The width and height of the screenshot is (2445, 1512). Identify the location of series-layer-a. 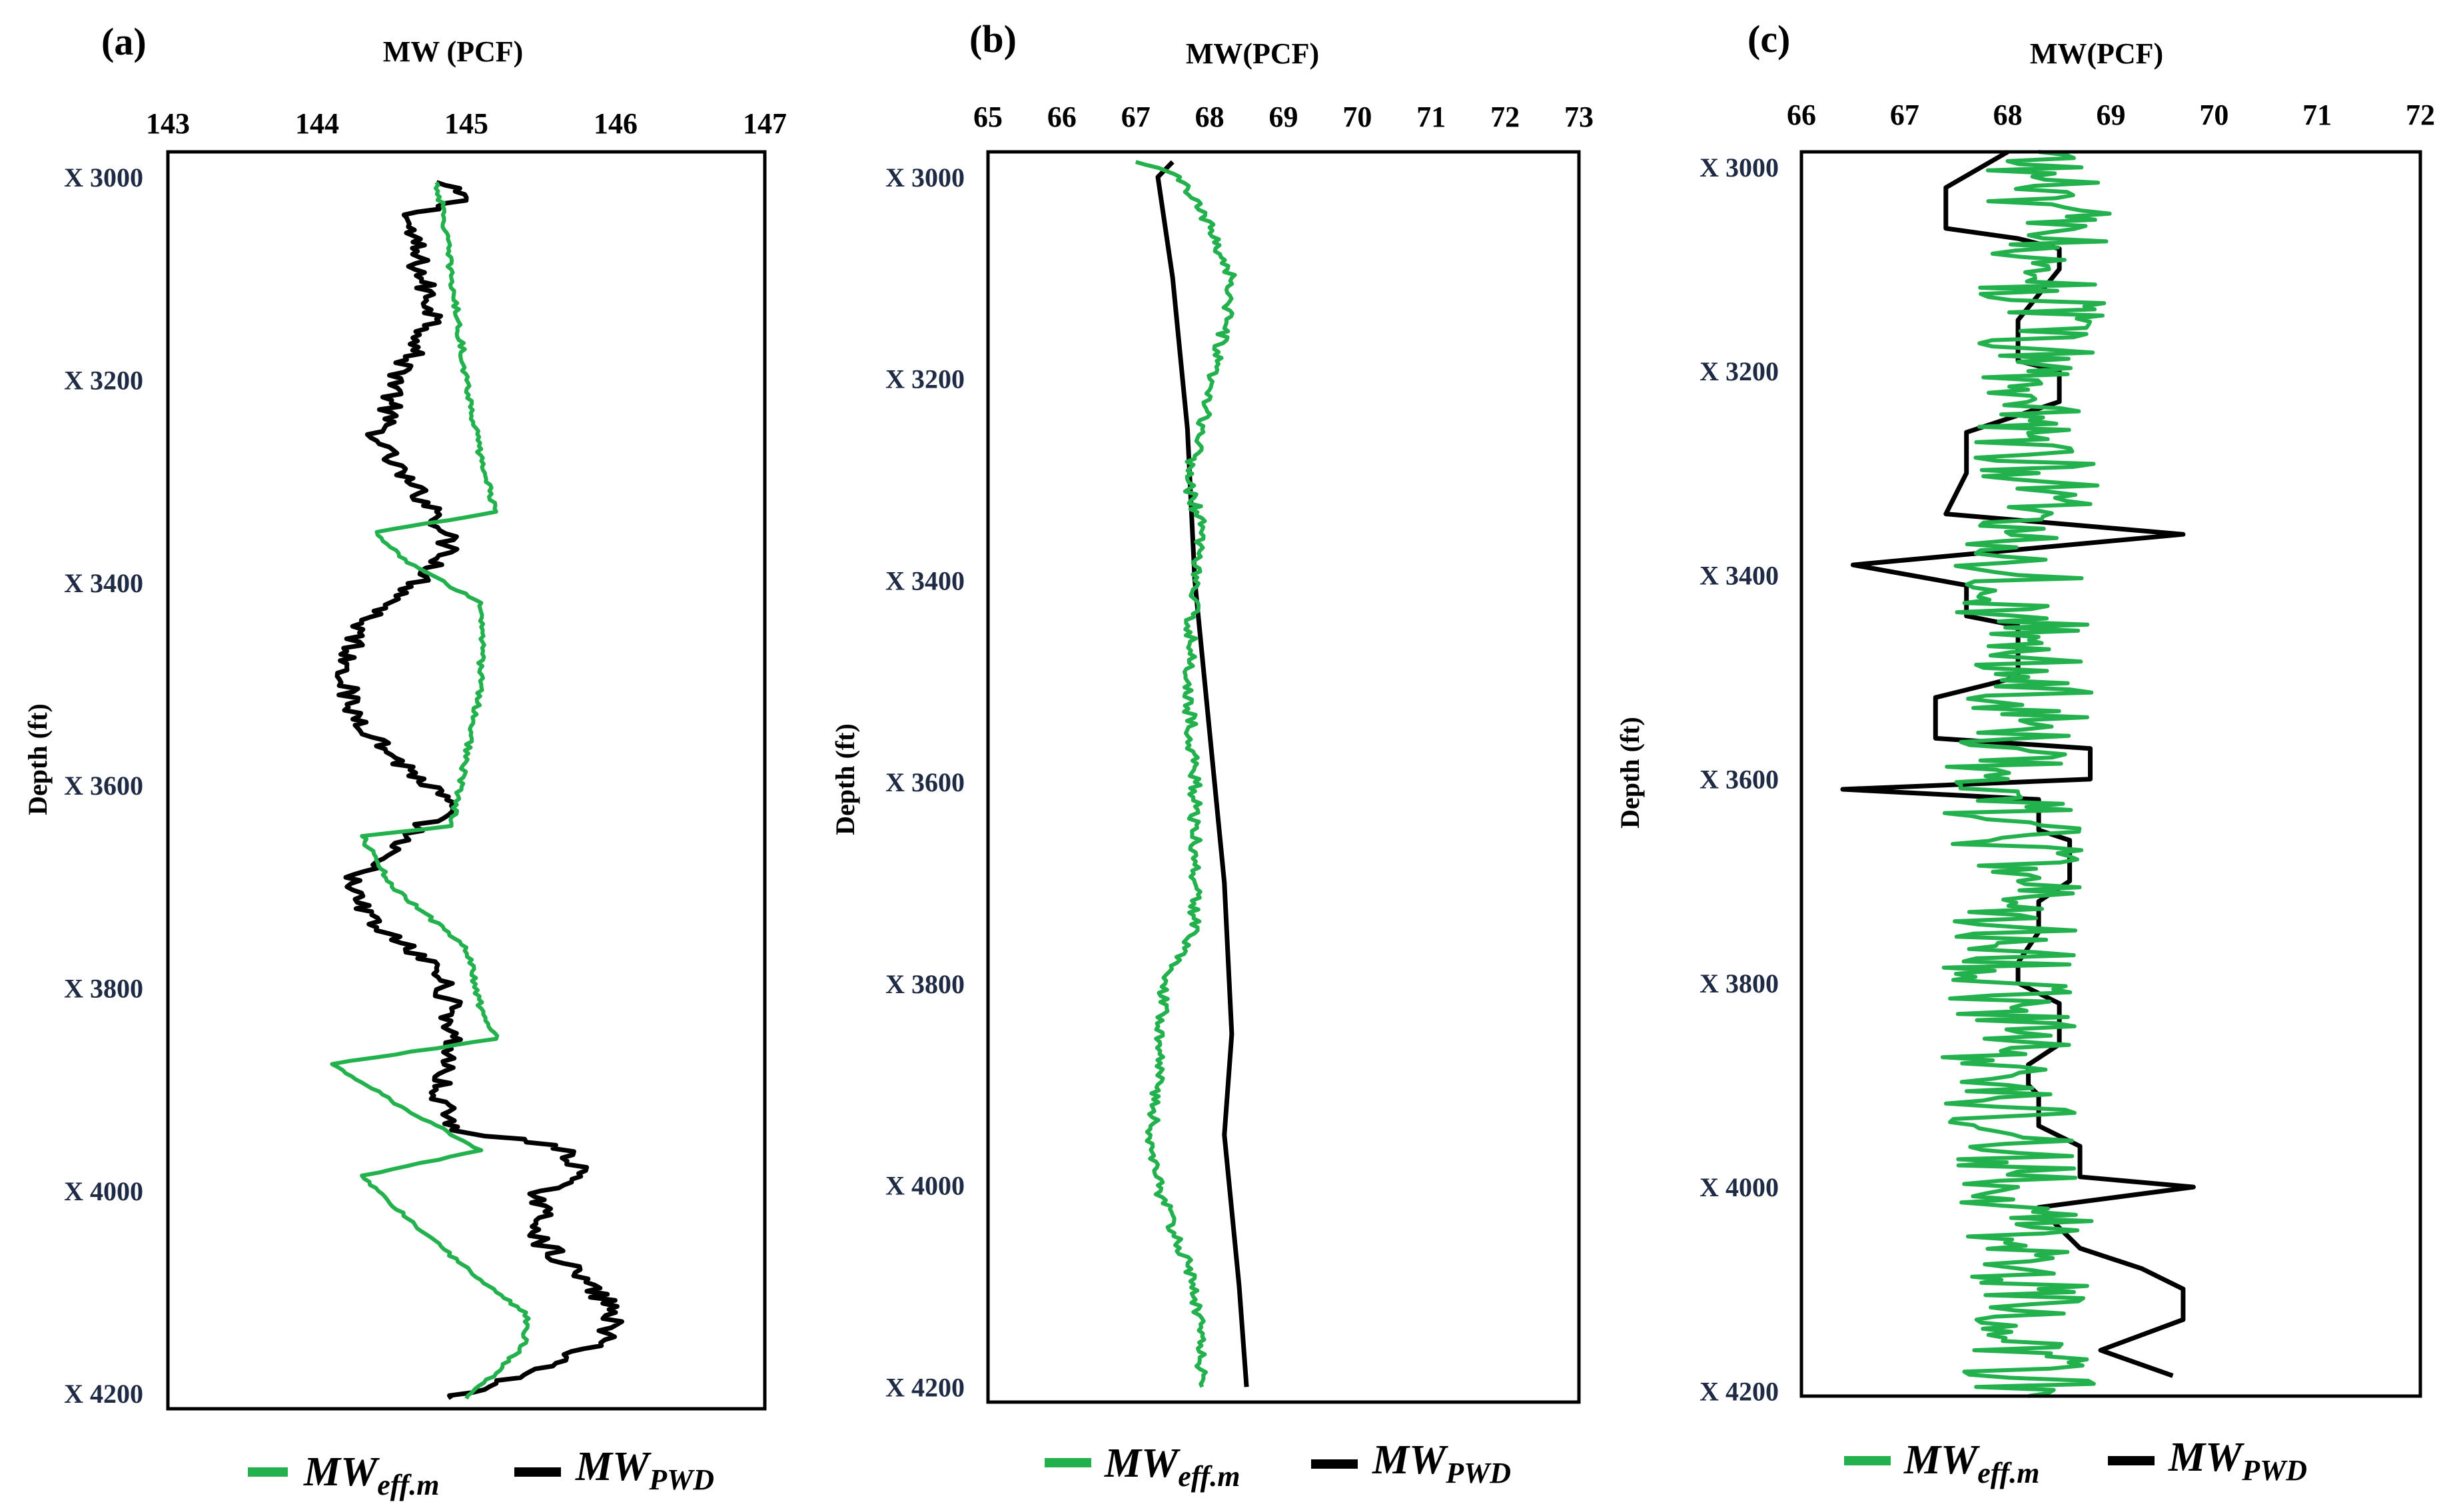
(477, 790).